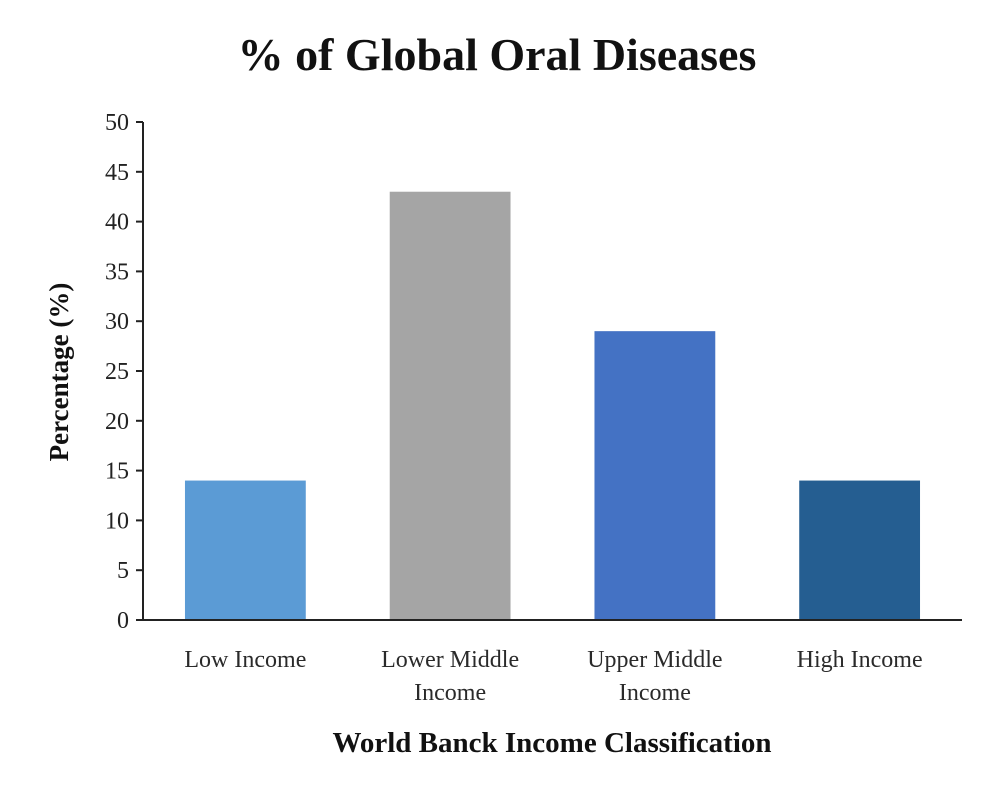  What do you see at coordinates (551, 743) in the screenshot?
I see `x-axis-label: World Banck Income Classification` at bounding box center [551, 743].